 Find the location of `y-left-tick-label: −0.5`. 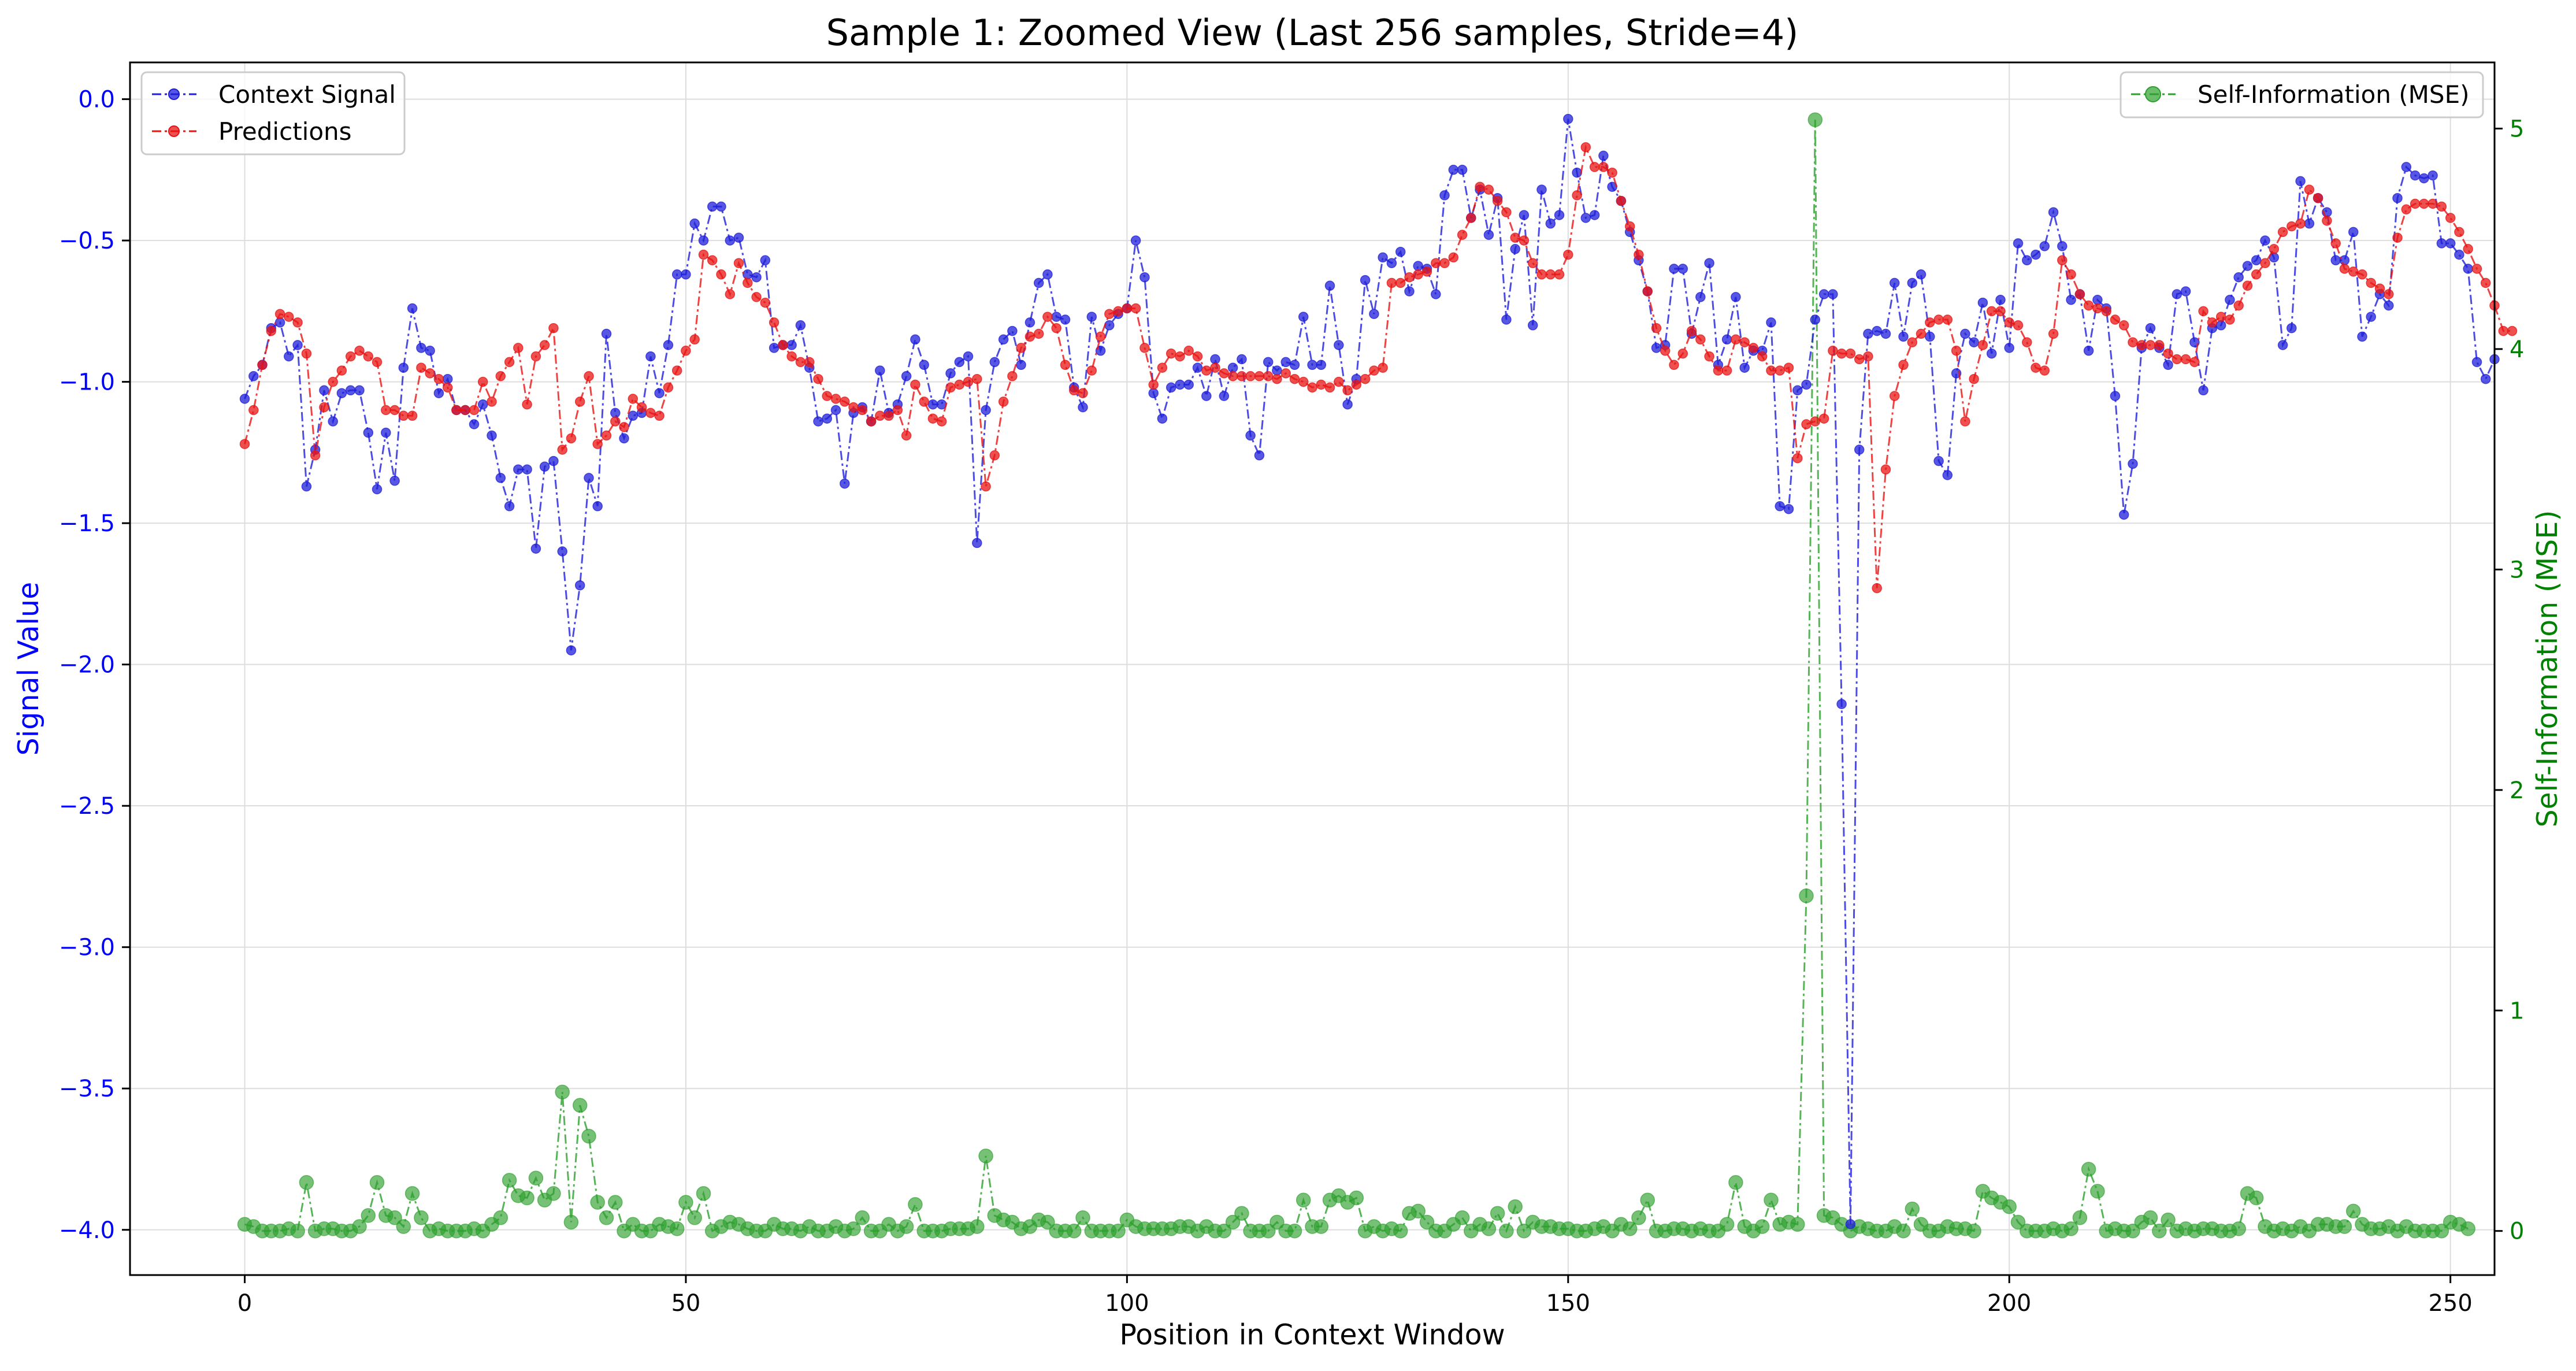

y-left-tick-label: −0.5 is located at coordinates (87, 241).